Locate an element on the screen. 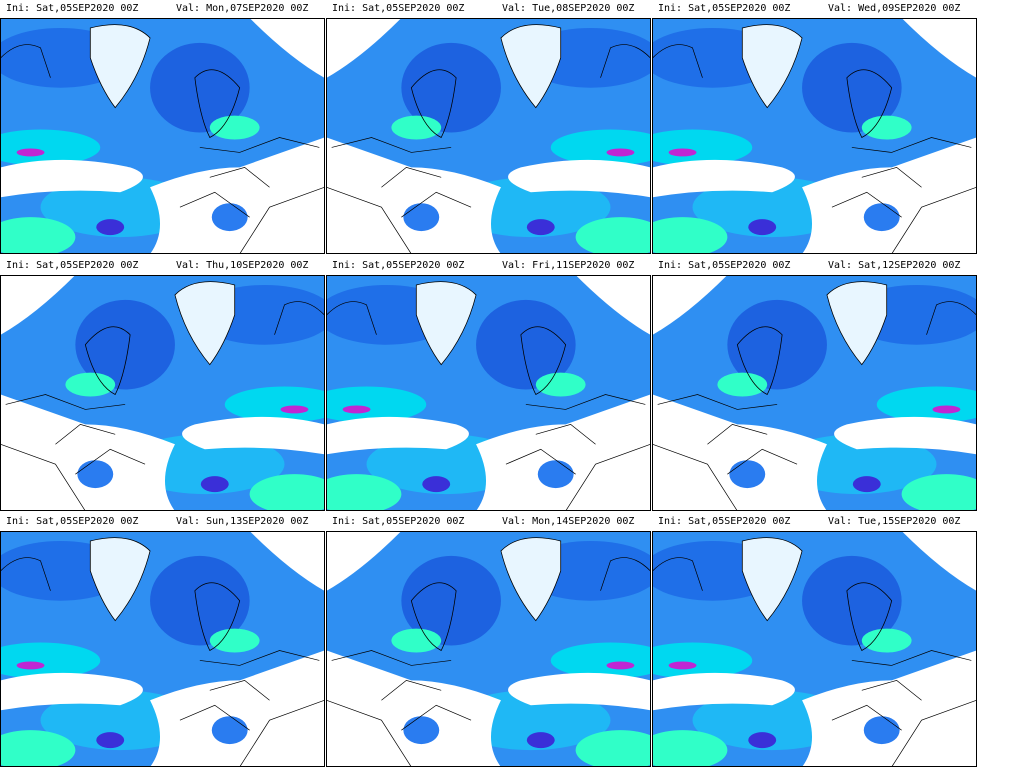 The image size is (1024, 768). valid-time: Val: Sat,12SEP2020 00Z is located at coordinates (894, 265).